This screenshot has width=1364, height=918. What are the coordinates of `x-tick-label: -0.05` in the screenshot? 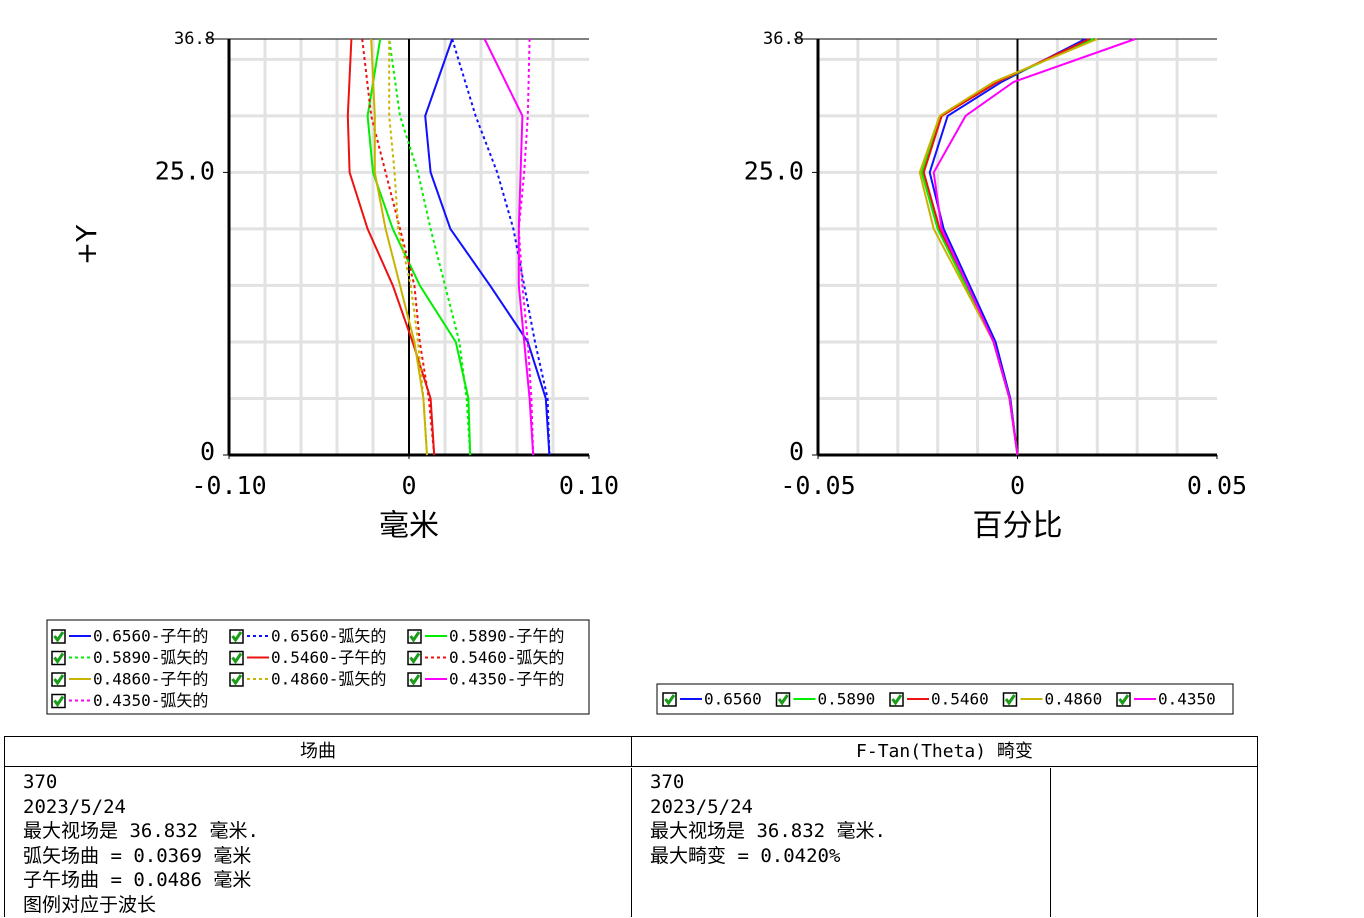 It's located at (817, 485).